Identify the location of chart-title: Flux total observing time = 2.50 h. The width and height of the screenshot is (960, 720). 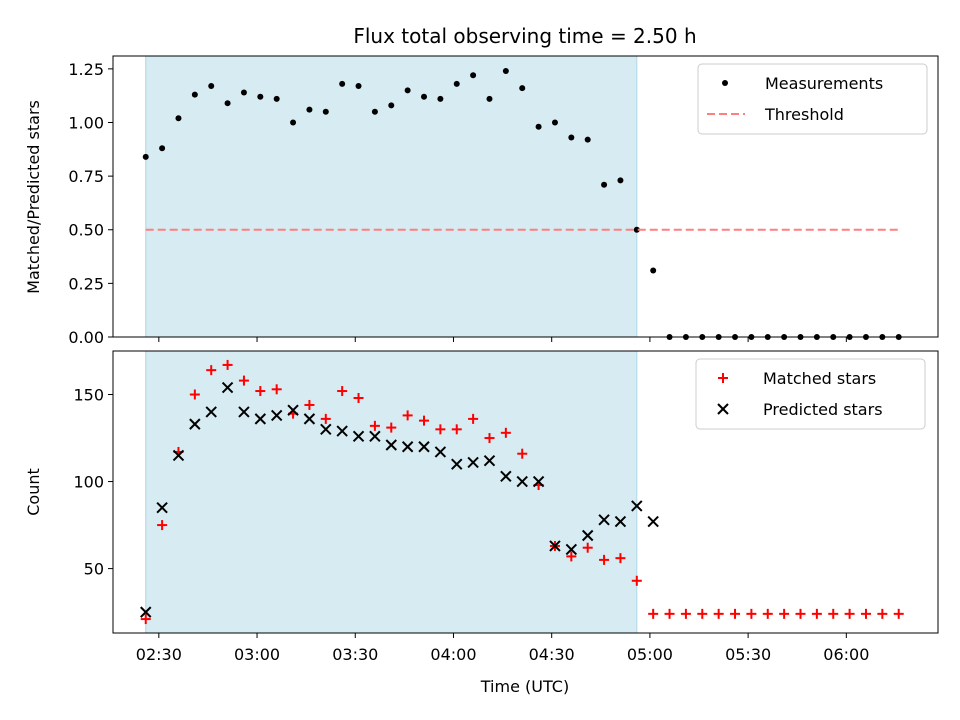
(524, 36).